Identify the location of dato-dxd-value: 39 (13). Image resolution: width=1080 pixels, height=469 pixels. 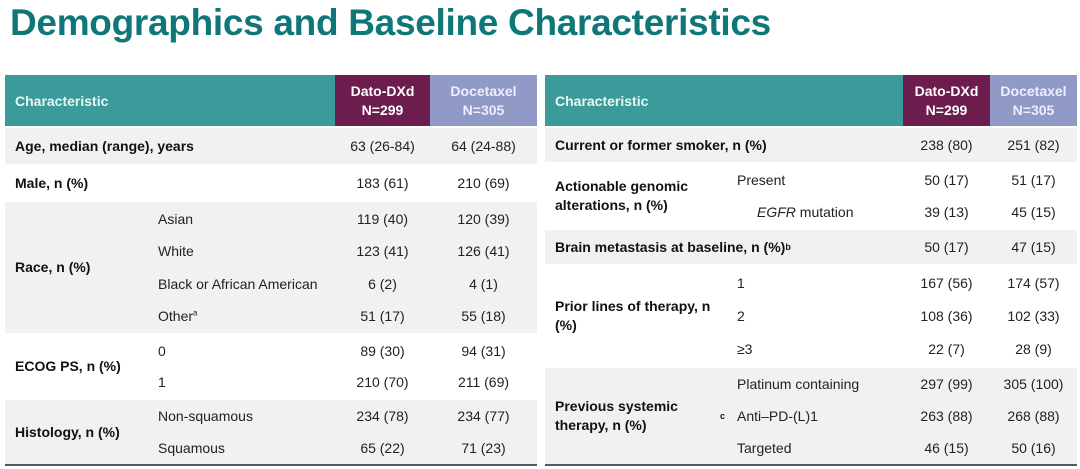
(946, 212).